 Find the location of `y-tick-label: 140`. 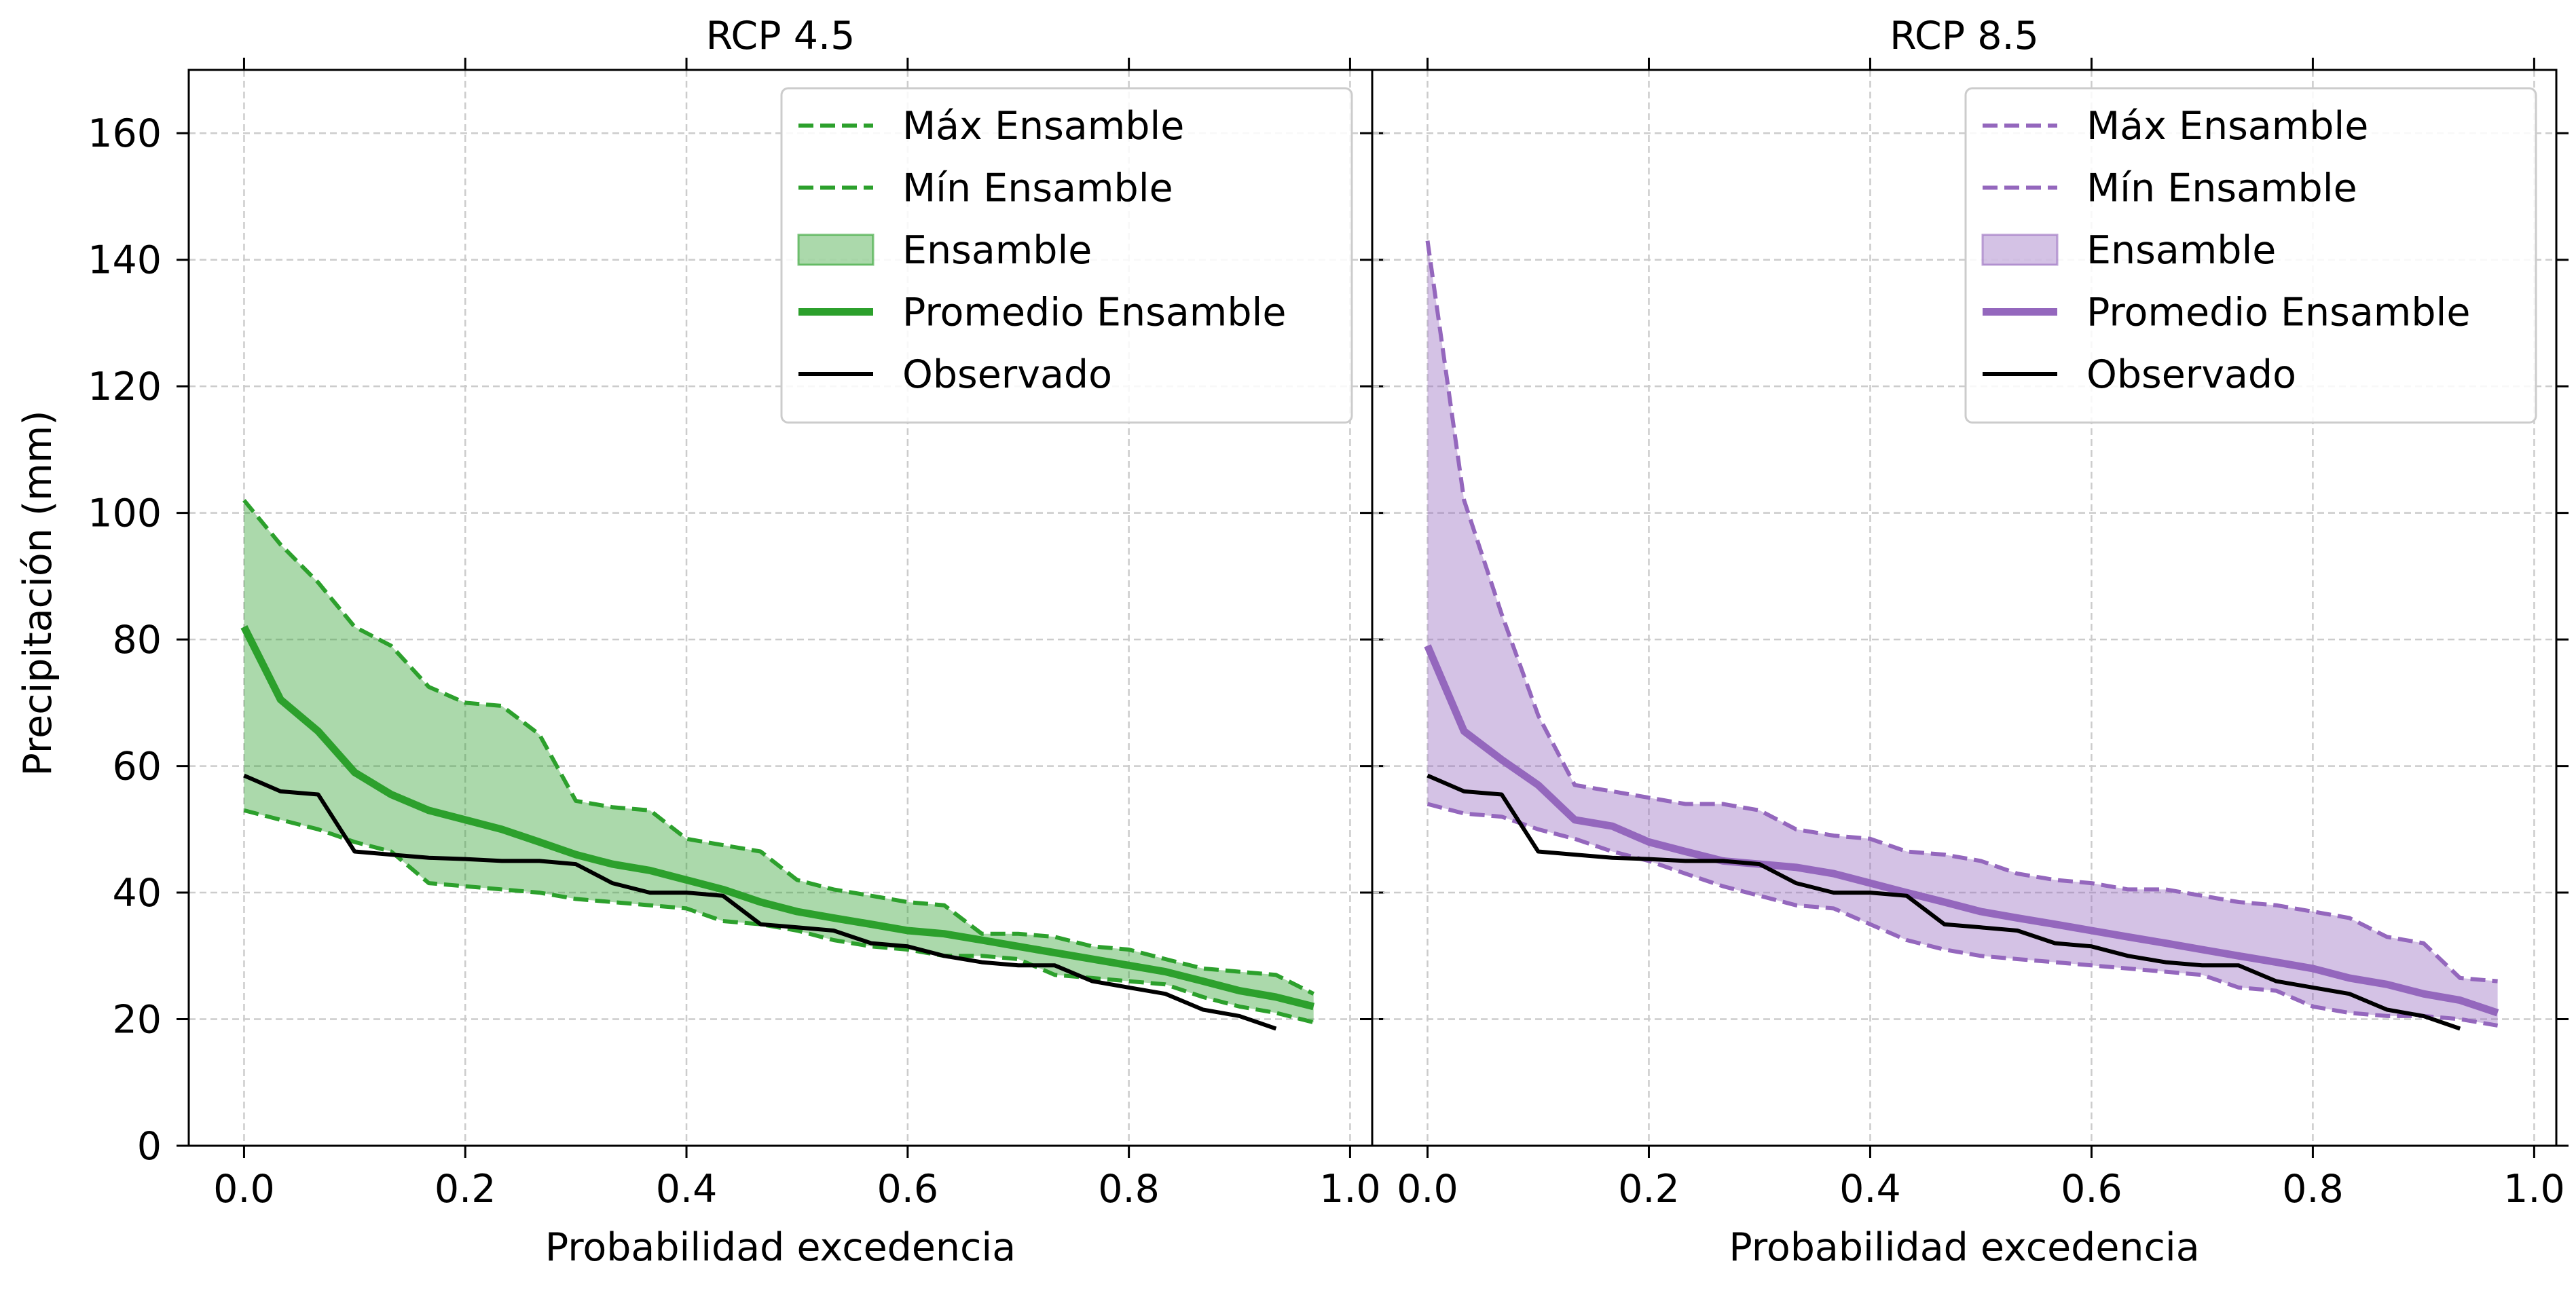

y-tick-label: 140 is located at coordinates (125, 260).